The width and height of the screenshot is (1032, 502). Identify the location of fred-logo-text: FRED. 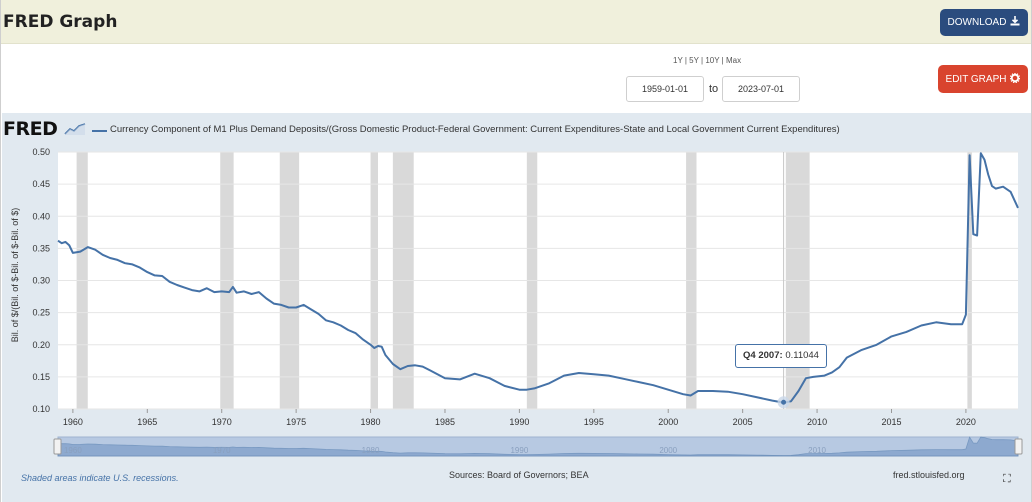
(30, 129).